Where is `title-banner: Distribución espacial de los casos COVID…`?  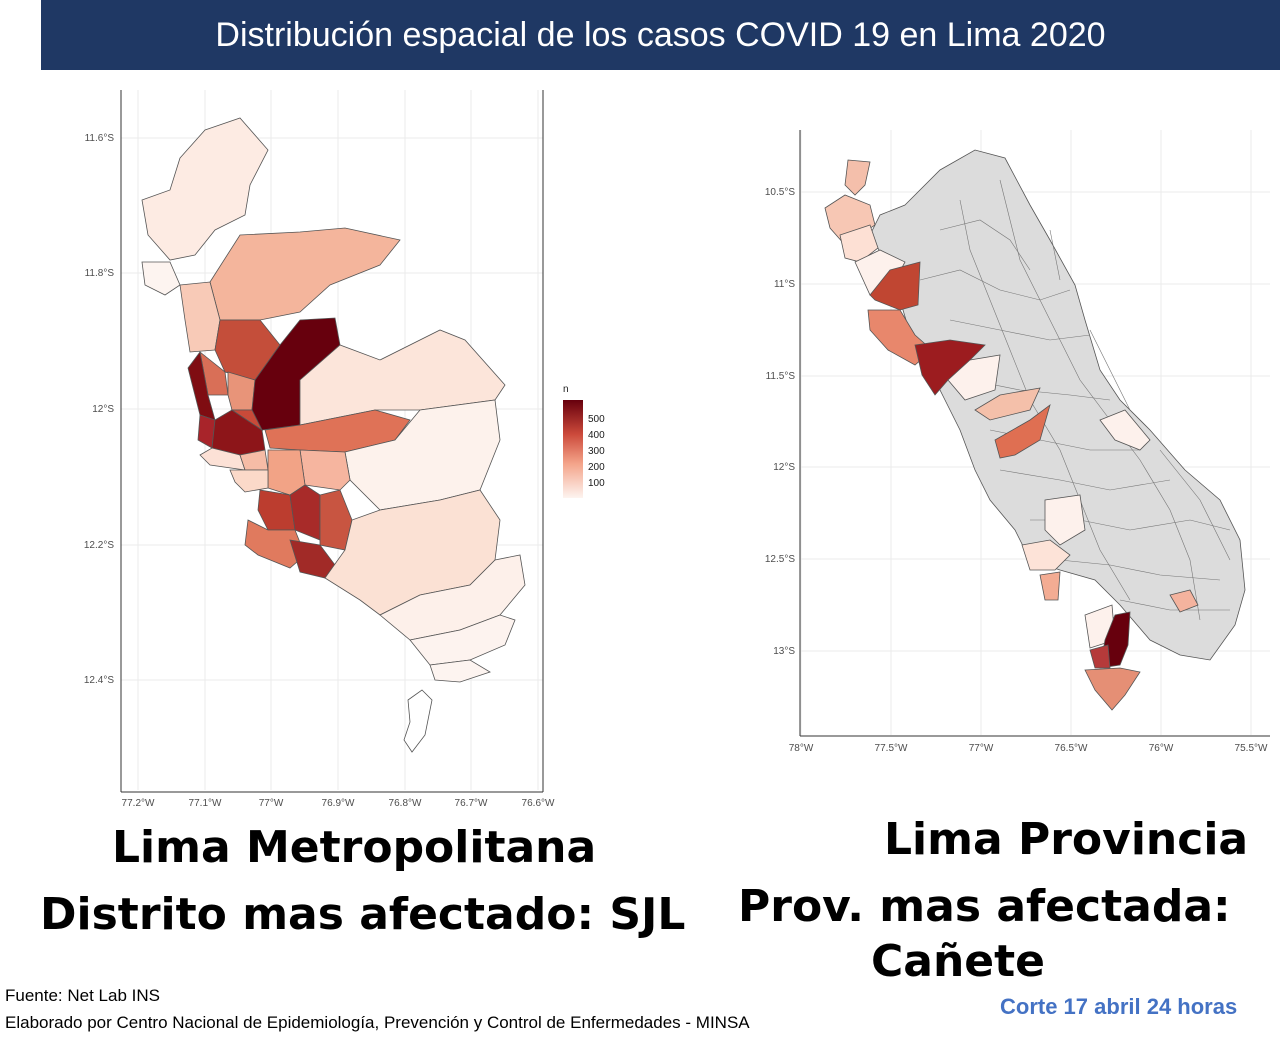 title-banner: Distribución espacial de los casos COVID… is located at coordinates (660, 35).